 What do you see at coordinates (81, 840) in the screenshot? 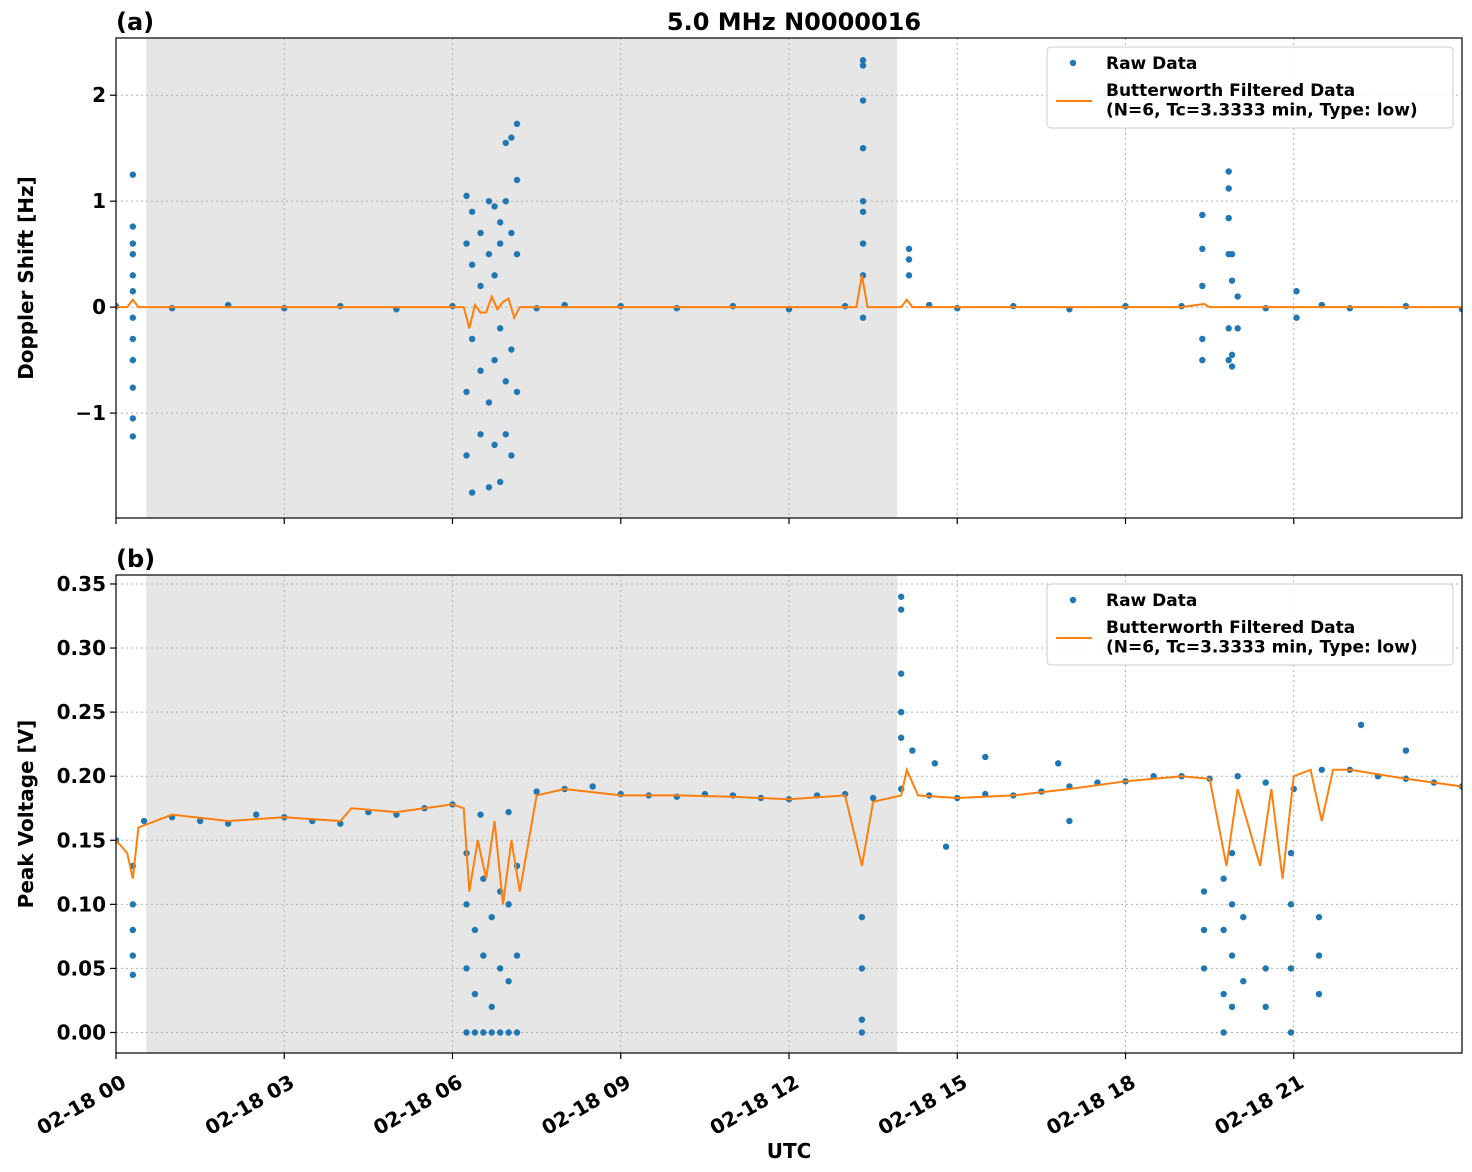
I see `y-tick-label: 0.15` at bounding box center [81, 840].